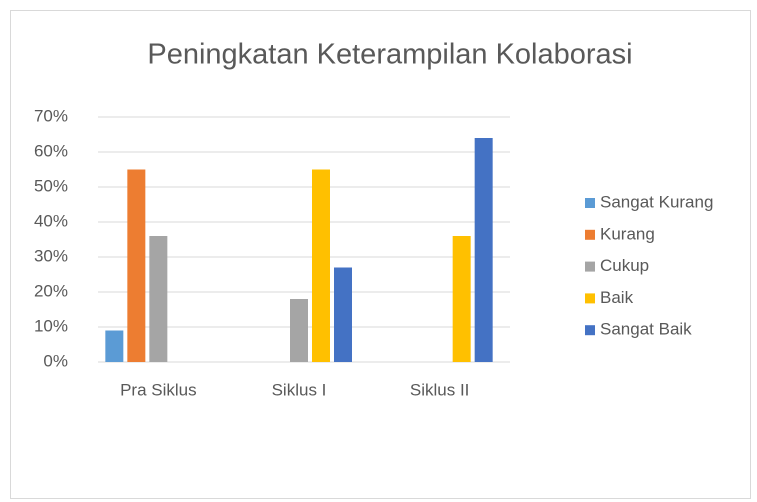  Describe the element at coordinates (617, 297) in the screenshot. I see `legend-label: Baik` at that location.